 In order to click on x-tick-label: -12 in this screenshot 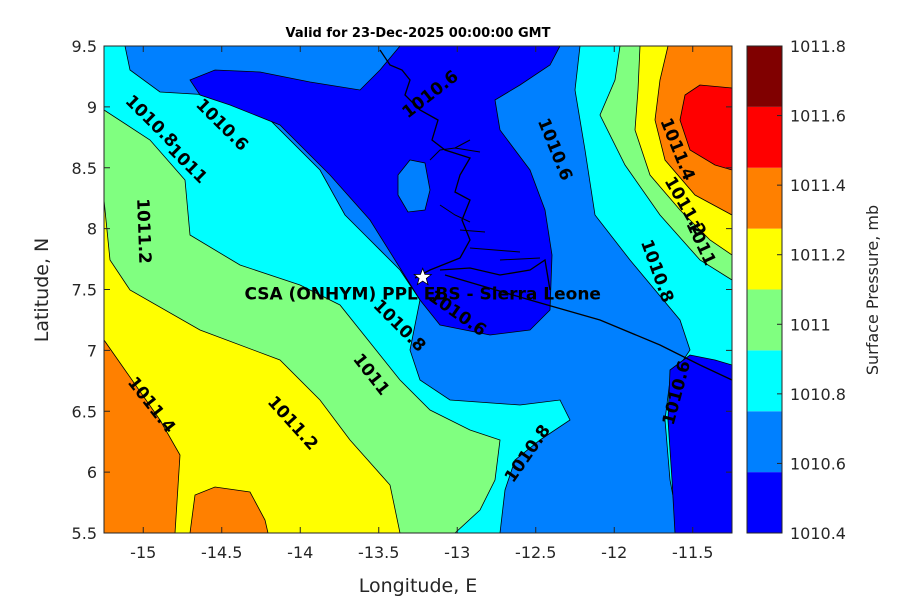, I will do `click(614, 552)`.